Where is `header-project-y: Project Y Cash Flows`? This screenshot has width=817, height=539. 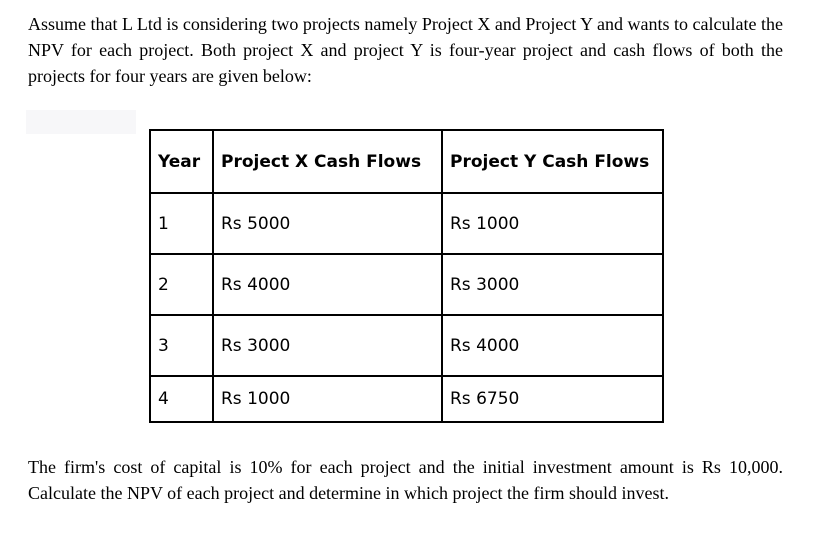 header-project-y: Project Y Cash Flows is located at coordinates (552, 161).